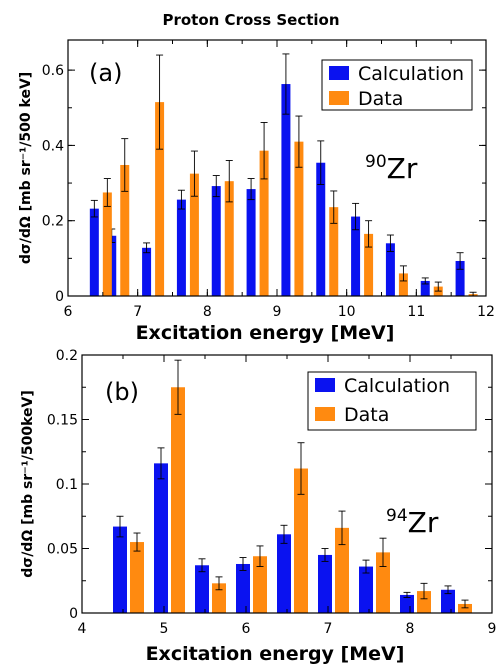 The height and width of the screenshot is (667, 501). I want to click on panel-b-x-tick-label: 7, so click(328, 629).